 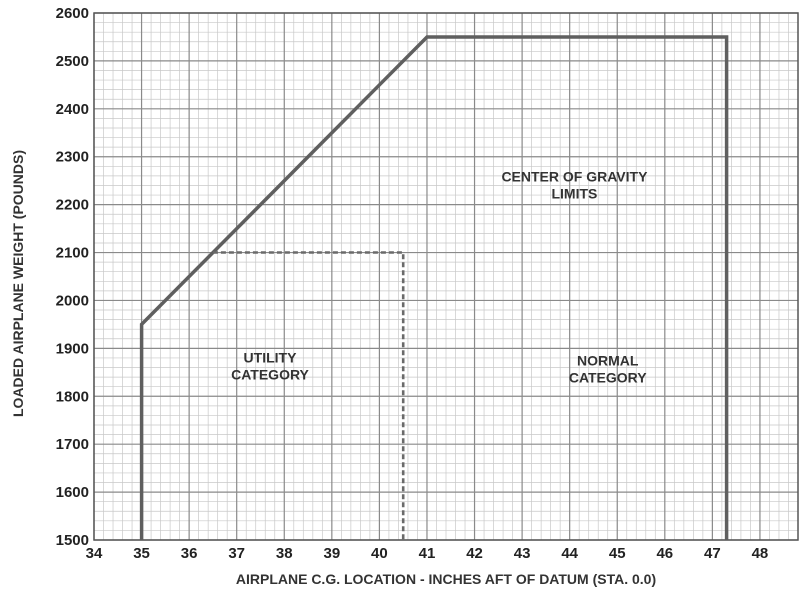 What do you see at coordinates (72, 157) in the screenshot?
I see `y-tick-label: 2300` at bounding box center [72, 157].